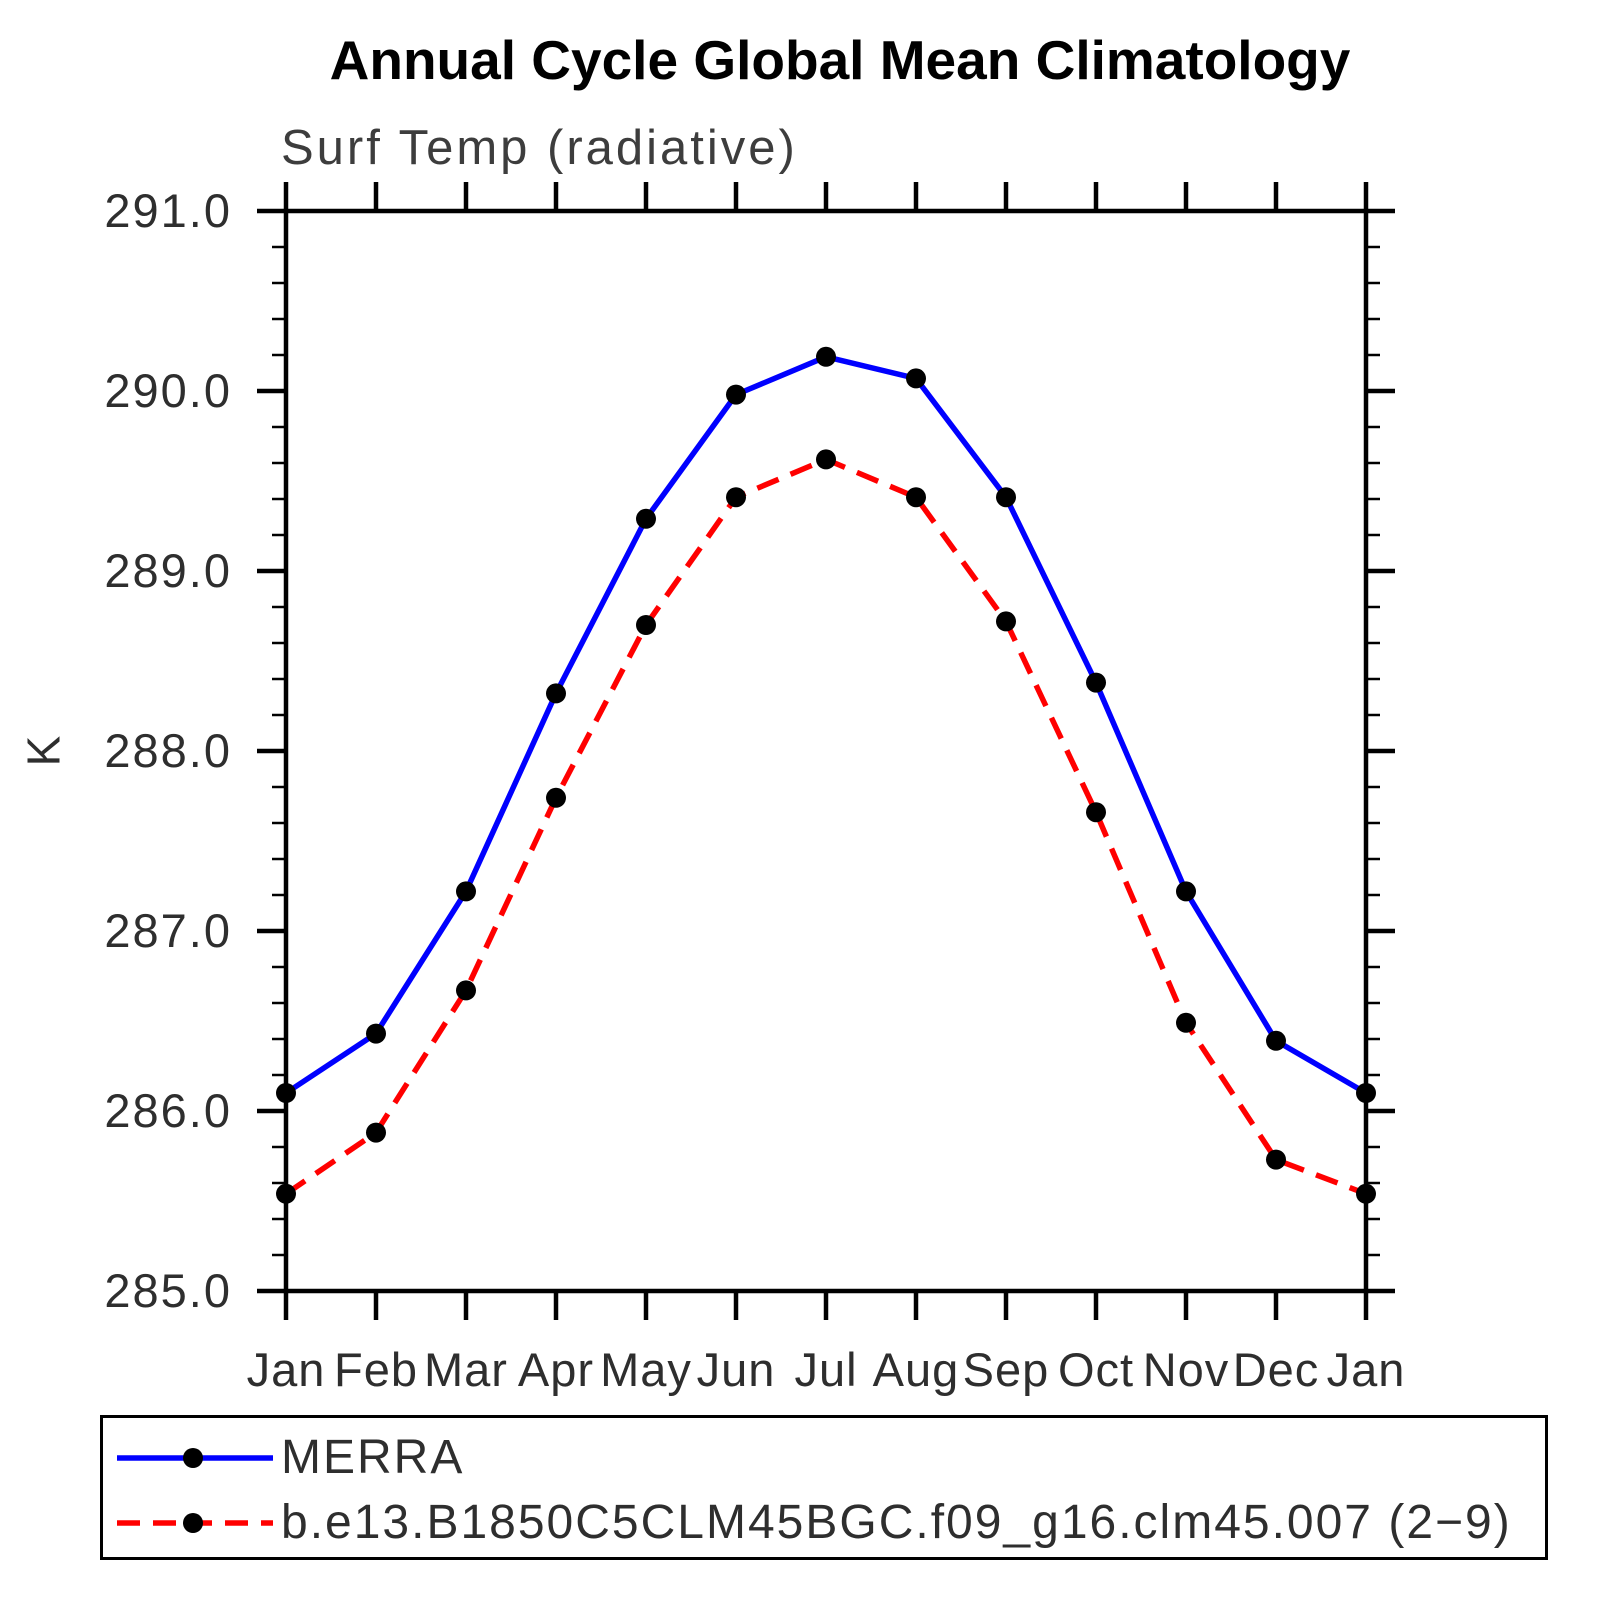  I want to click on legend-dashed-line-icon, so click(195, 1522).